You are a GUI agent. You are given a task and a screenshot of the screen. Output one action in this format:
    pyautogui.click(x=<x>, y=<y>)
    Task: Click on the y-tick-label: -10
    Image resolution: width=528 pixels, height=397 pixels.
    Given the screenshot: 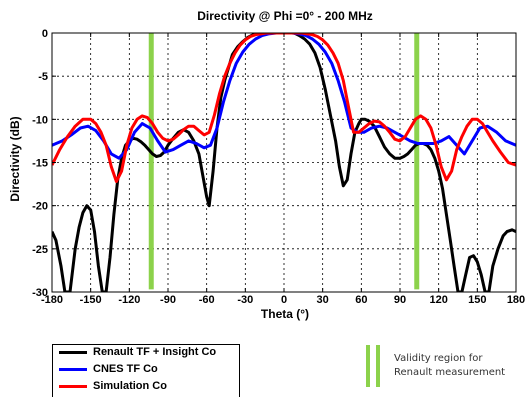 What is the action you would take?
    pyautogui.click(x=40, y=120)
    